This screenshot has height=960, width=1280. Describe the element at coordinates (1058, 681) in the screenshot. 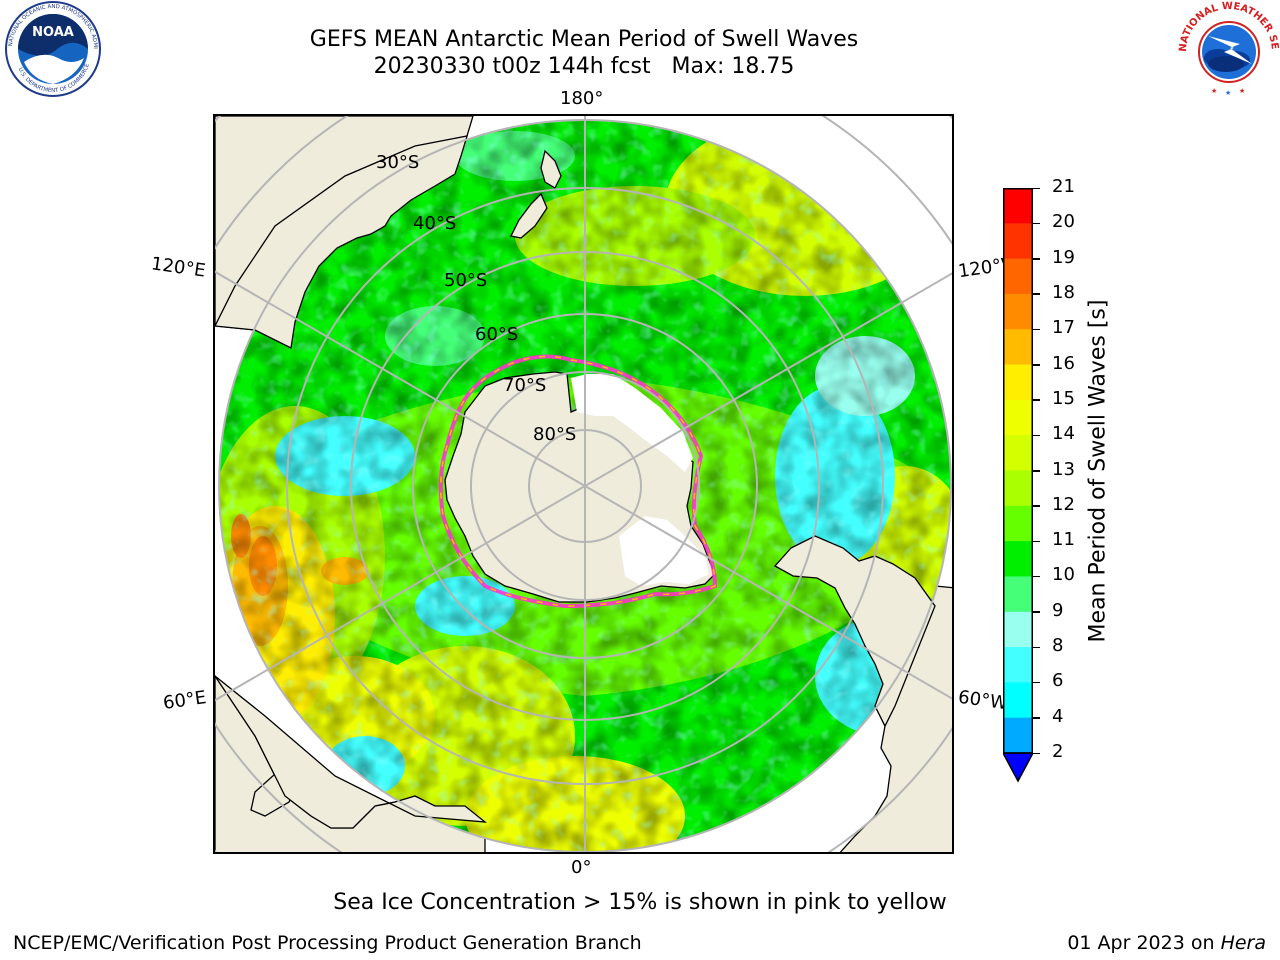

I see `colorbar-tick-label: 6` at that location.